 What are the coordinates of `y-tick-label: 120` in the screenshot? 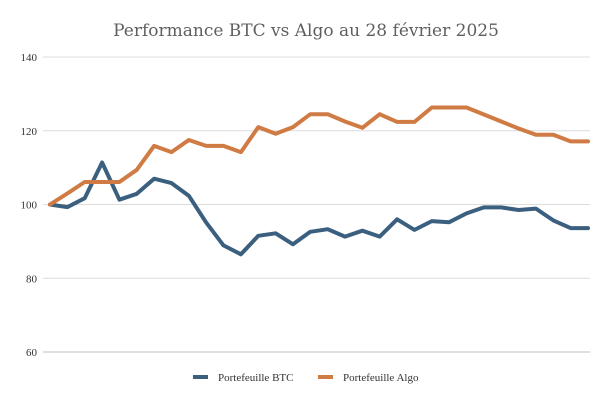 It's located at (29, 132).